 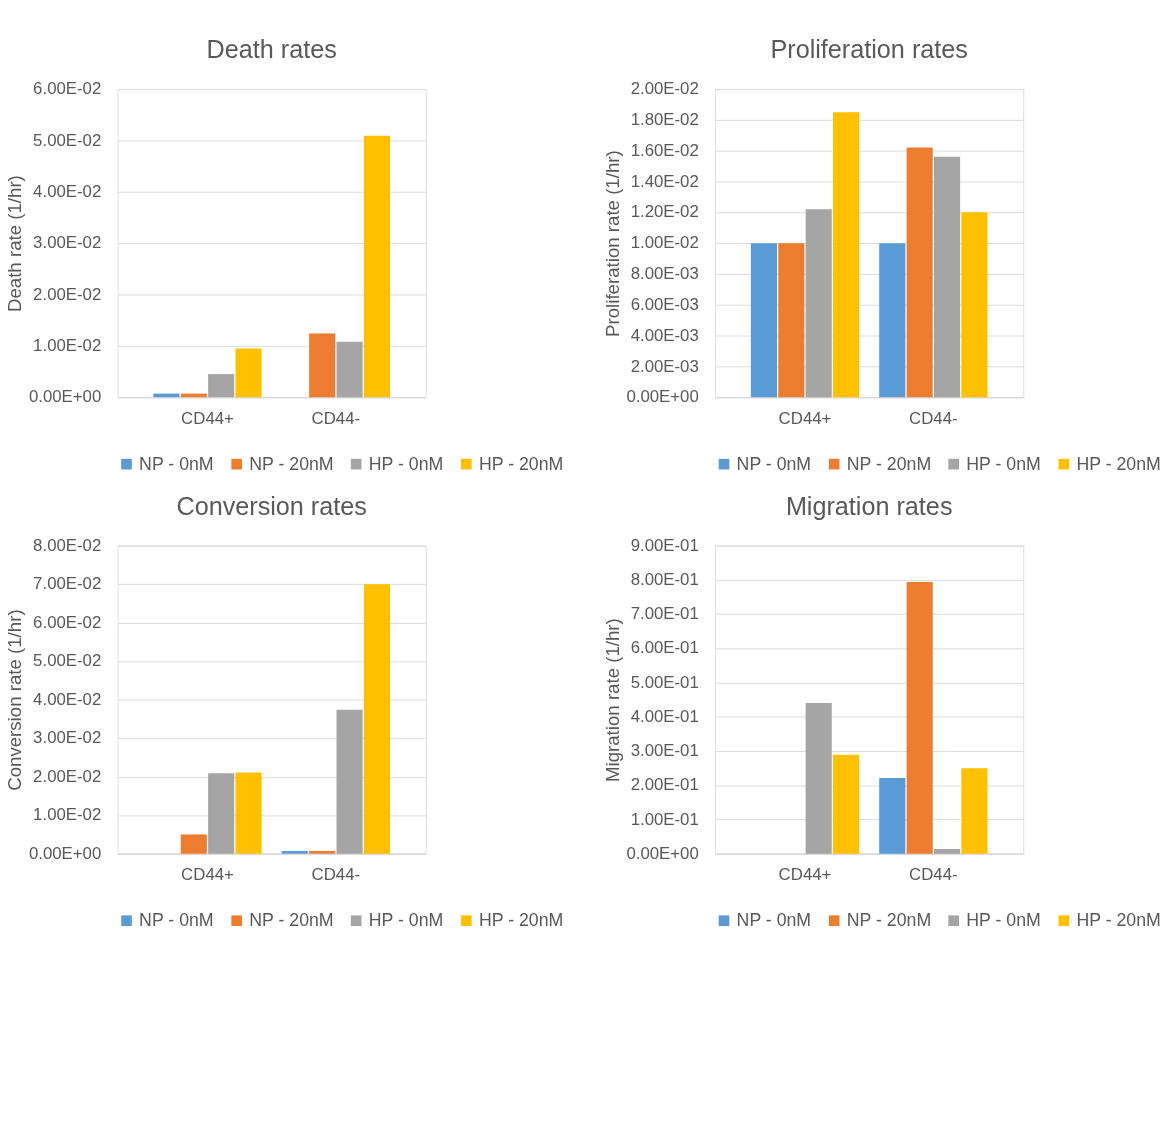 I want to click on chart-title: Conversion rates, so click(x=271, y=505).